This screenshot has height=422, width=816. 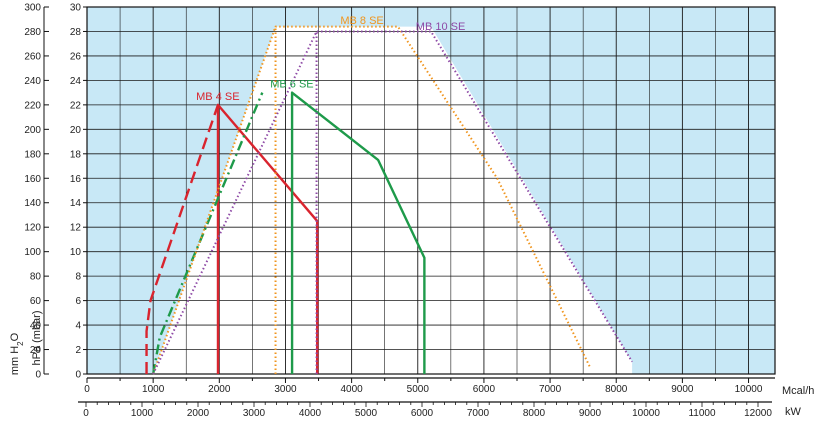 What do you see at coordinates (422, 413) in the screenshot?
I see `x-bottom-tick-label: 6000` at bounding box center [422, 413].